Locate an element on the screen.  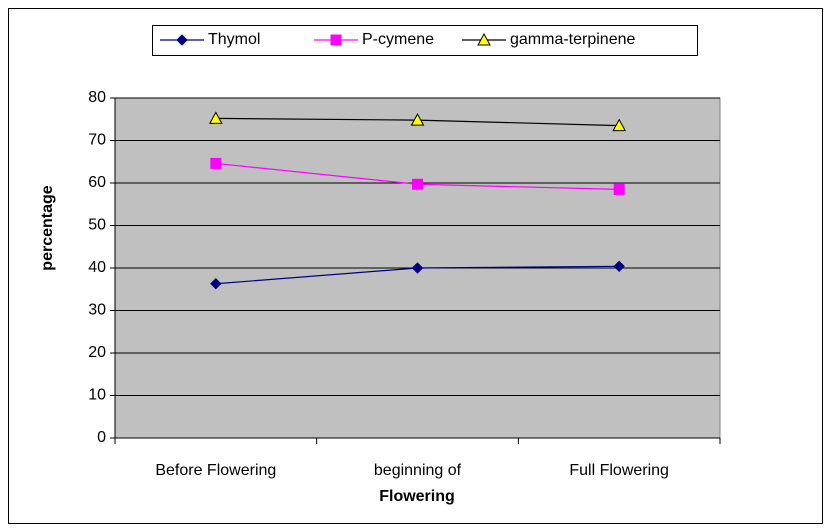
y-tick-label: 50 is located at coordinates (97, 225).